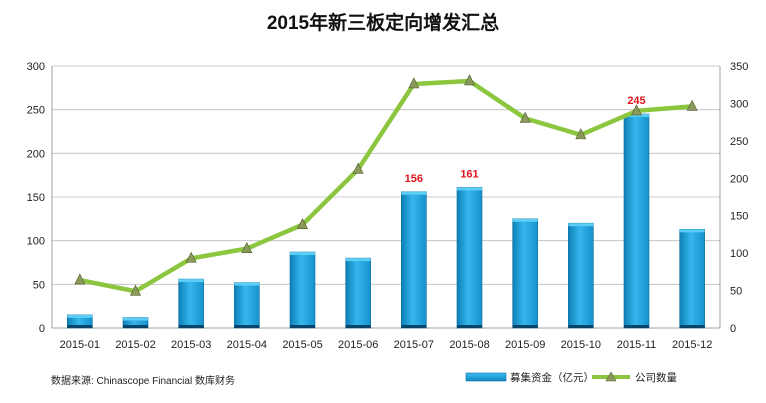  I want to click on x-tick-label: 2015-03, so click(191, 345).